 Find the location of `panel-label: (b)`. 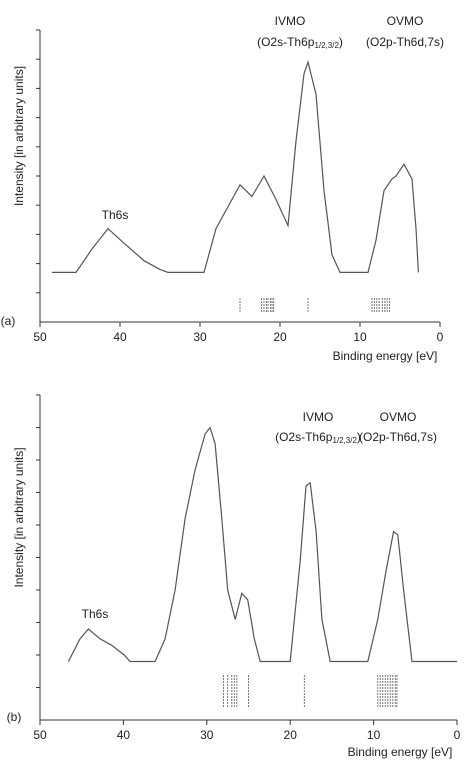

panel-label: (b) is located at coordinates (14, 717).